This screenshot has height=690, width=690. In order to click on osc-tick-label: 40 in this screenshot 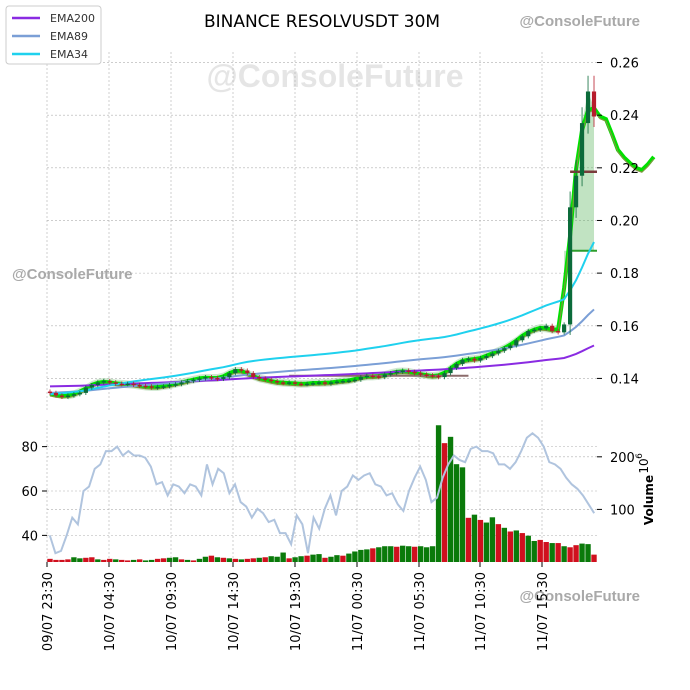, I will do `click(29, 536)`.